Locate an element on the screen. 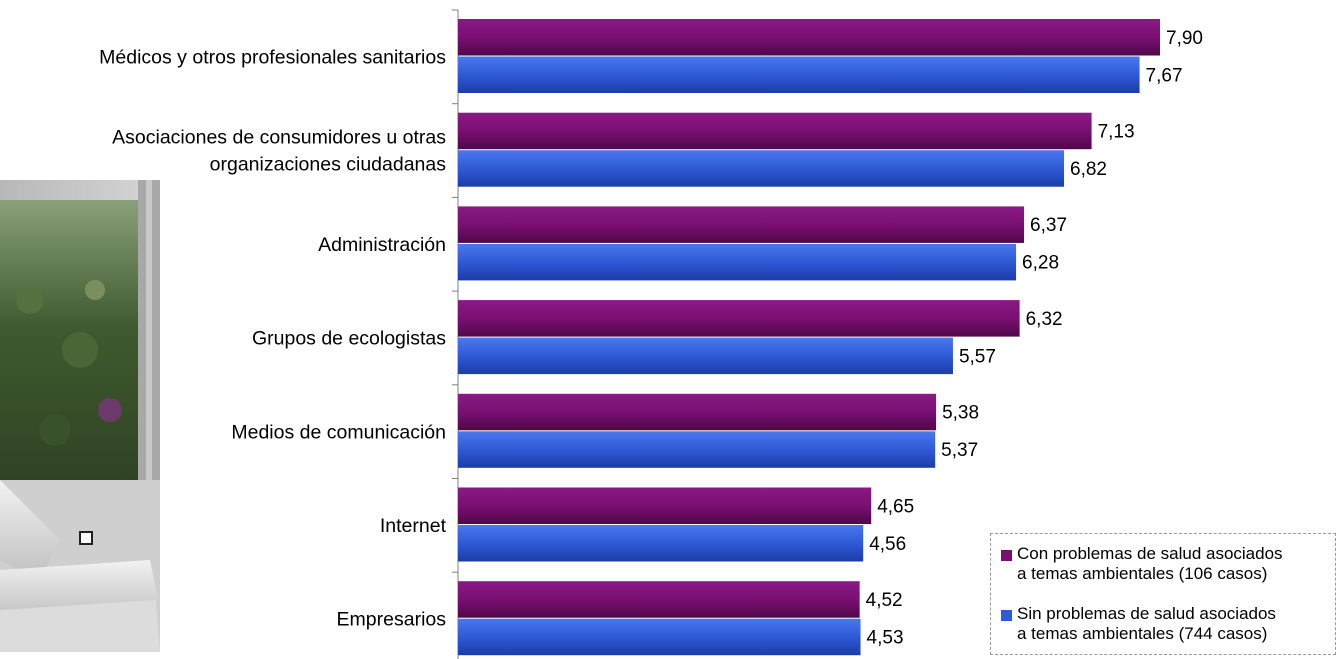 The image size is (1340, 659). legend-label-series-1-line-1: Con problemas de salud asociados is located at coordinates (1150, 553).